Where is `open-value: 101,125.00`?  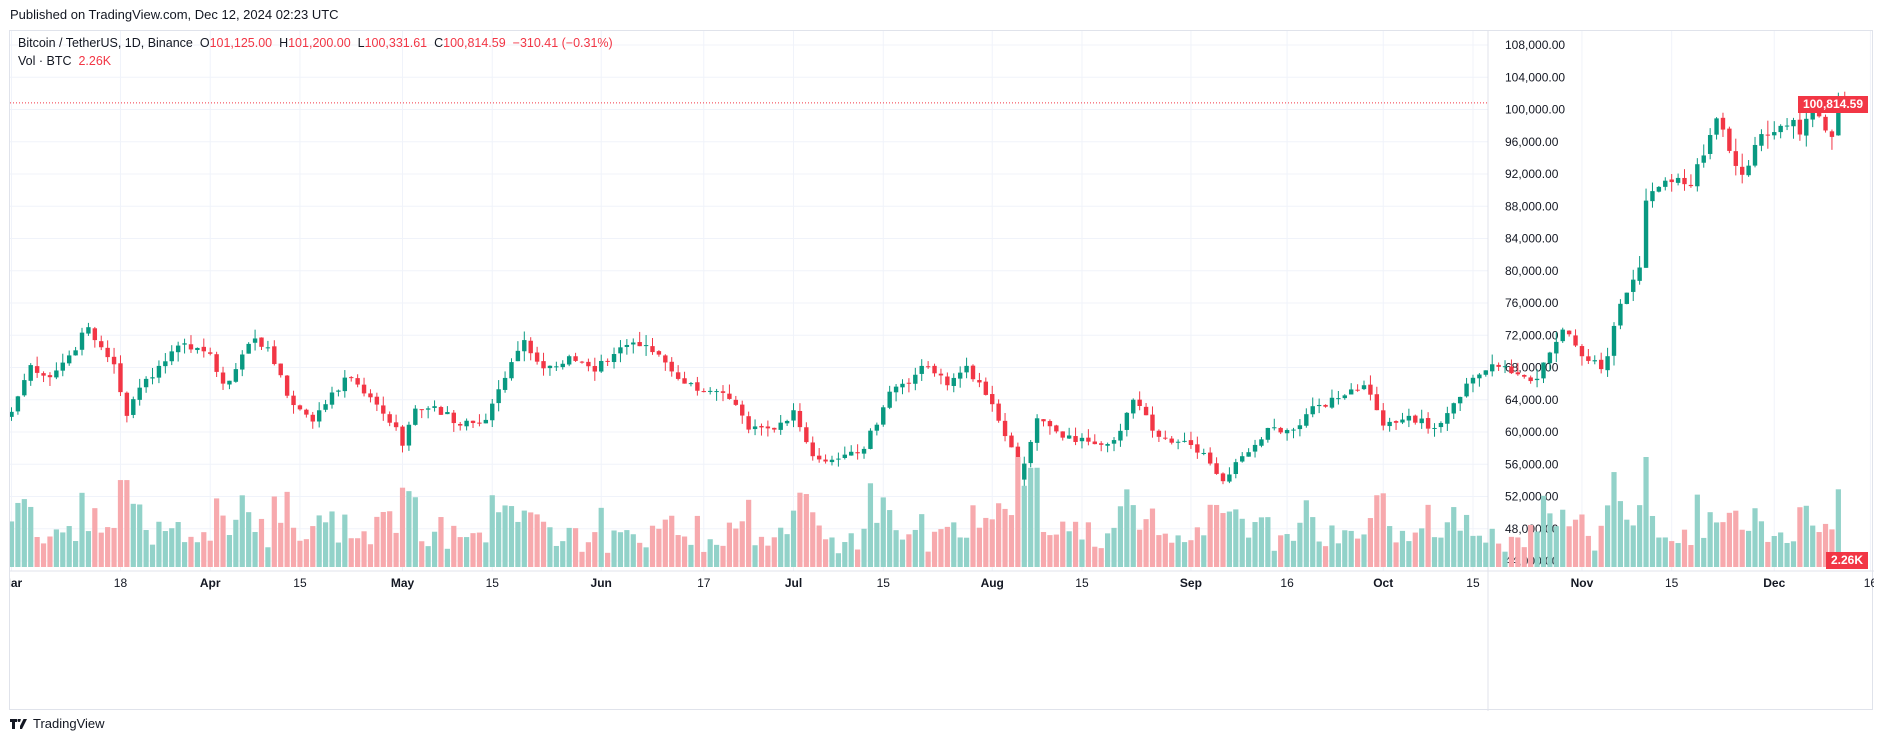
open-value: 101,125.00 is located at coordinates (241, 43).